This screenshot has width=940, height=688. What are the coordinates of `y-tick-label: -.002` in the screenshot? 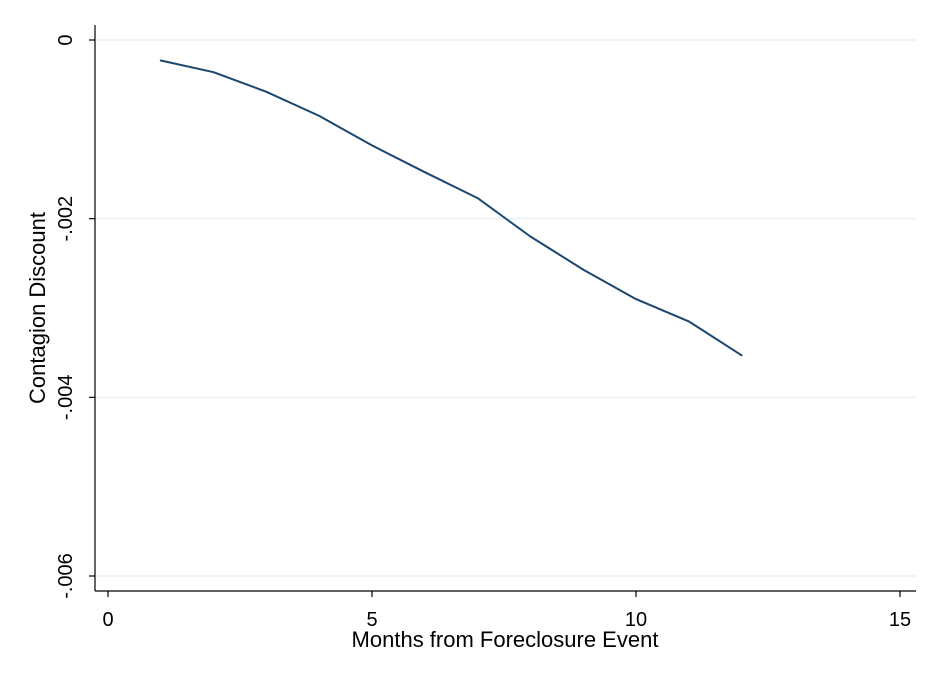 It's located at (66, 219).